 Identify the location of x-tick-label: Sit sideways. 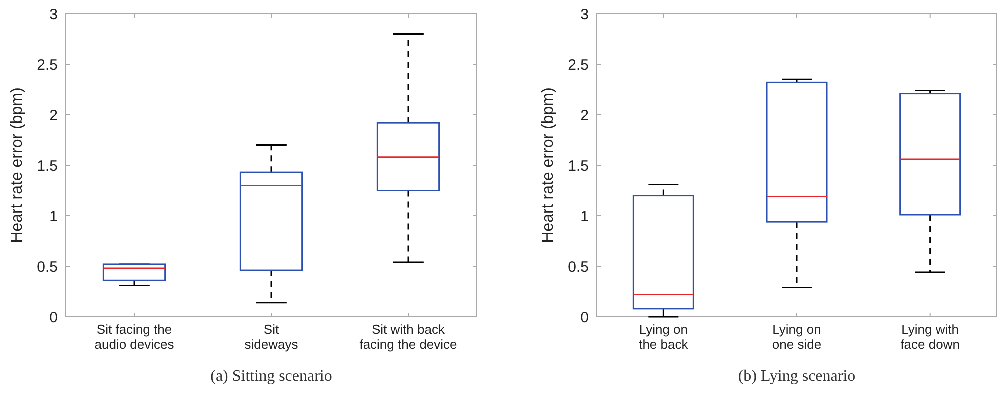
(271, 337).